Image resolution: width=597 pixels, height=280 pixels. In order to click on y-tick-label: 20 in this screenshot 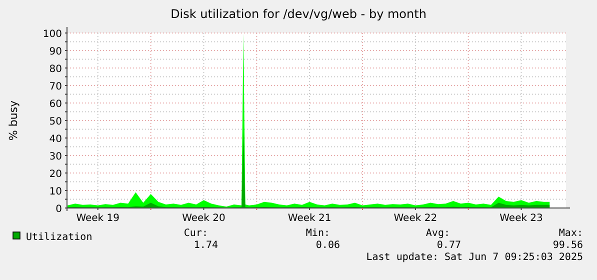, I will do `click(55, 174)`.